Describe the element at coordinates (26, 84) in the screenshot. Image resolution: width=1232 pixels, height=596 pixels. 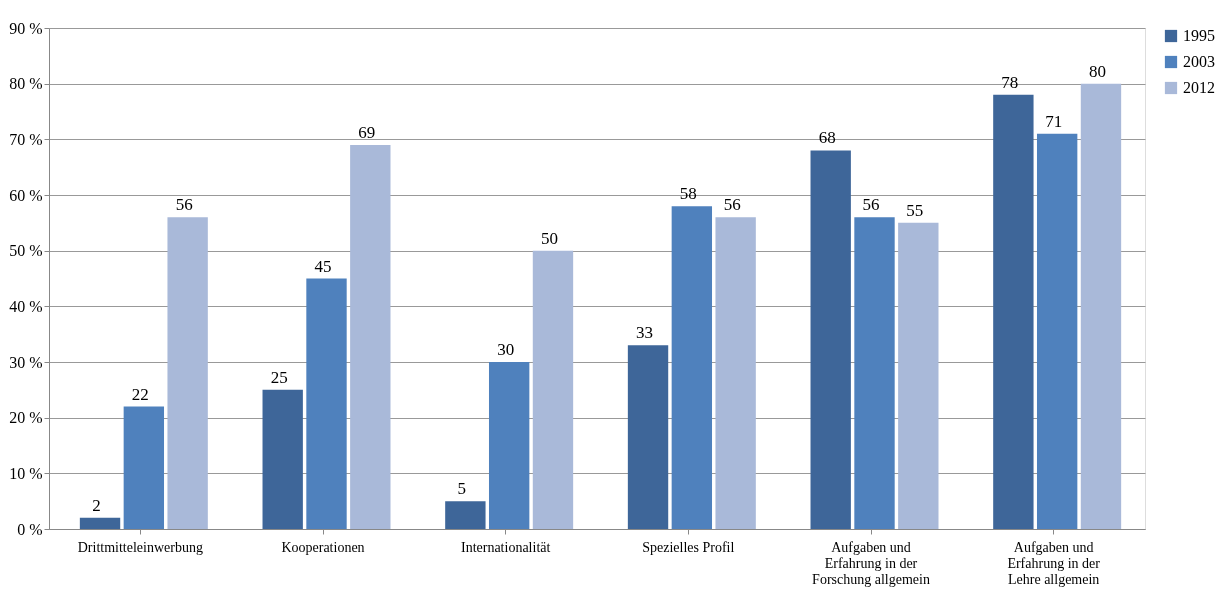
I see `y-tick-label: 80 %` at that location.